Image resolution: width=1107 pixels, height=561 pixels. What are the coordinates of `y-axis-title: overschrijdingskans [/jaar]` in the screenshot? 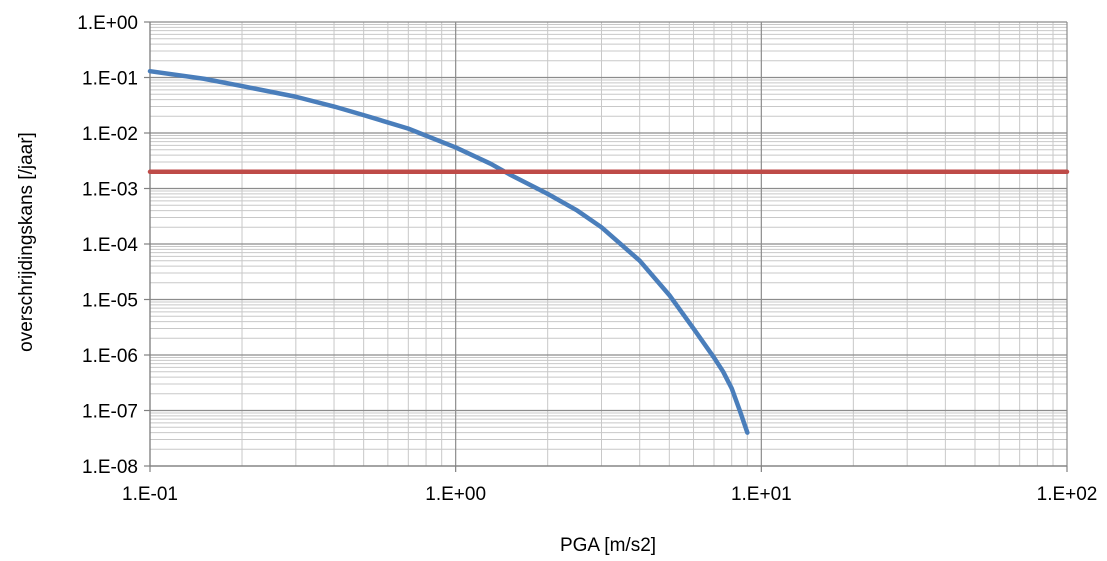 It's located at (26, 242).